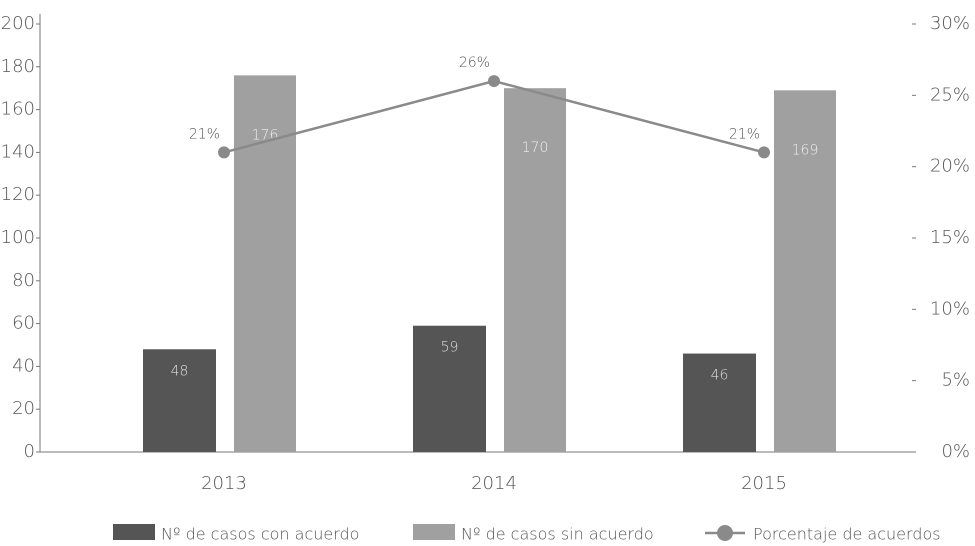  What do you see at coordinates (950, 308) in the screenshot?
I see `y2-tick-label: 10%` at bounding box center [950, 308].